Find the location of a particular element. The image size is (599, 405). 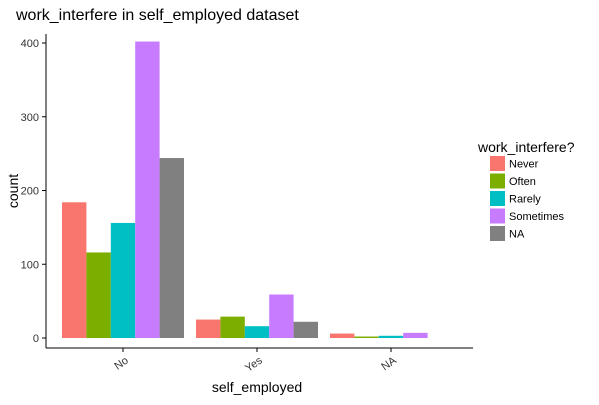

legend-items: Never Often Rarely Sometimes NA is located at coordinates (527, 198).